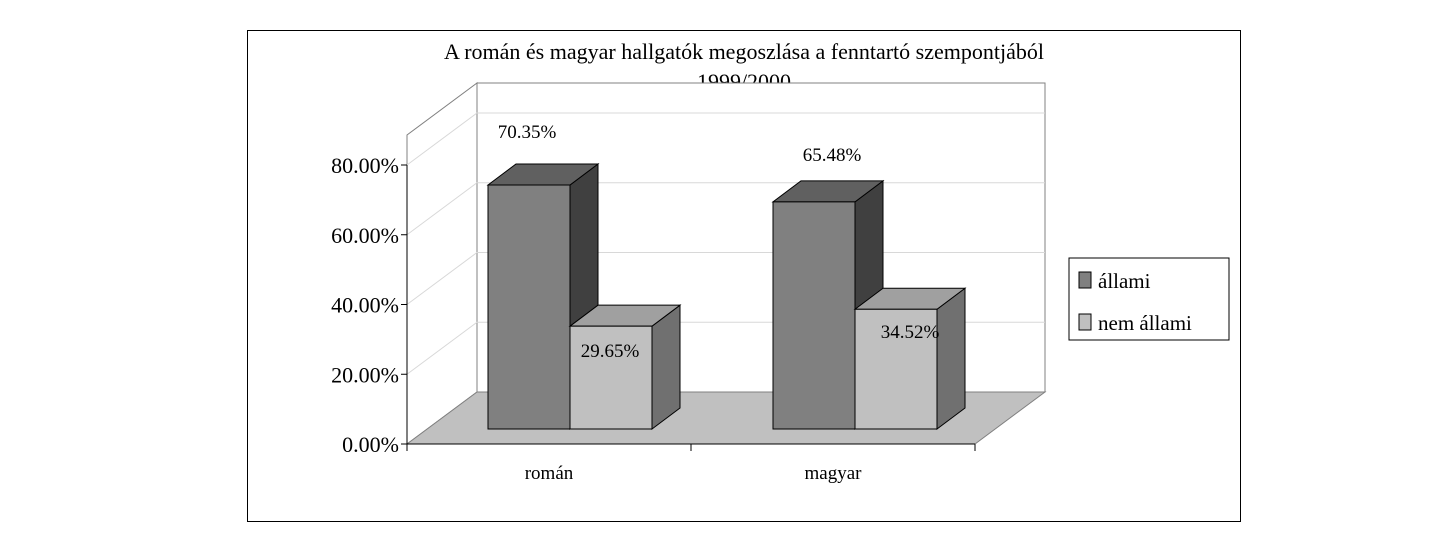 The width and height of the screenshot is (1452, 534). I want to click on legend-label: nem állami, so click(1145, 323).